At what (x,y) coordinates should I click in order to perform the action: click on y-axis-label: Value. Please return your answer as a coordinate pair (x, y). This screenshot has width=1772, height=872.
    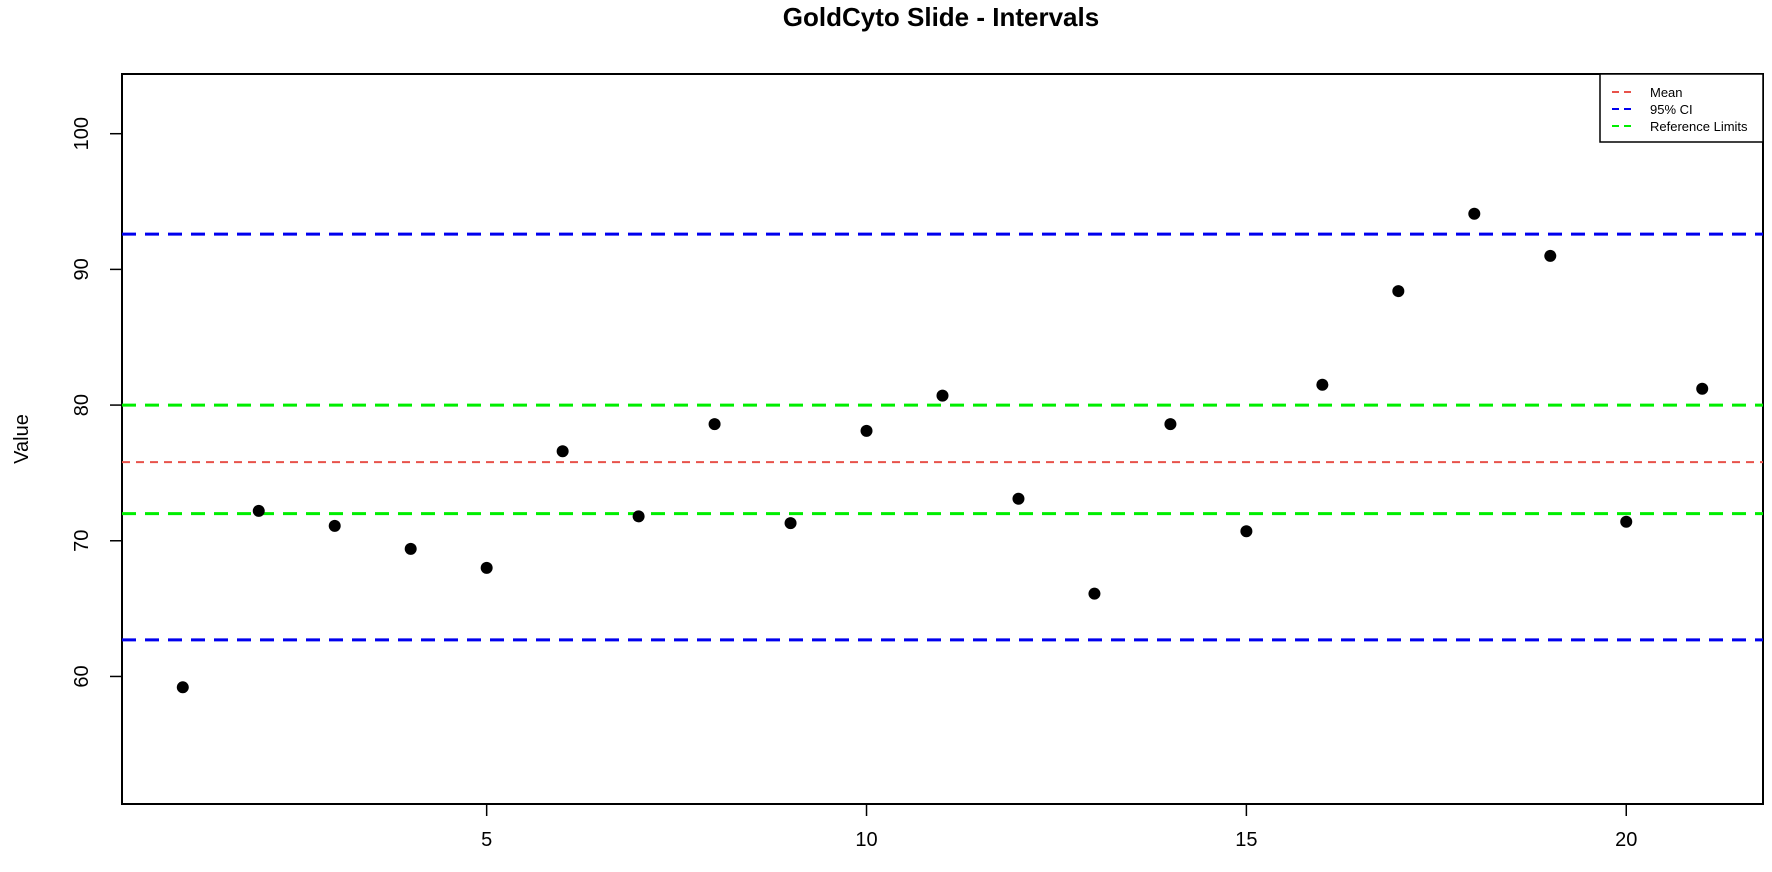
    Looking at the image, I should click on (22, 439).